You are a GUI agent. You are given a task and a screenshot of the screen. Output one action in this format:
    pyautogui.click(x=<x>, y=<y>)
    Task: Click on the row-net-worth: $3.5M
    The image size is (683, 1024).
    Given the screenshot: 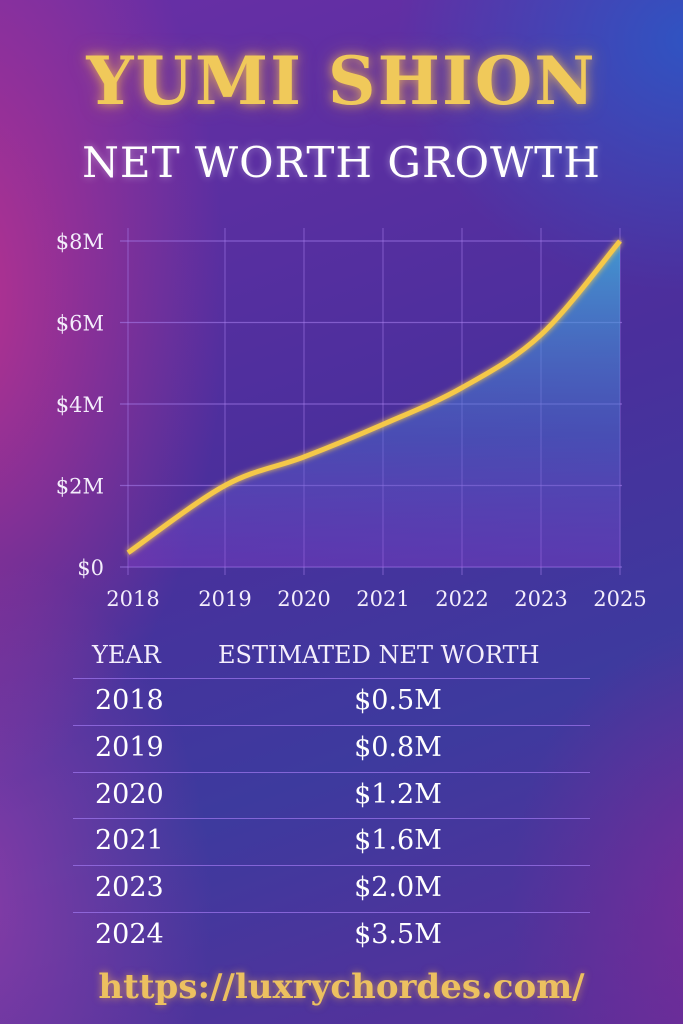 What is the action you would take?
    pyautogui.click(x=398, y=934)
    